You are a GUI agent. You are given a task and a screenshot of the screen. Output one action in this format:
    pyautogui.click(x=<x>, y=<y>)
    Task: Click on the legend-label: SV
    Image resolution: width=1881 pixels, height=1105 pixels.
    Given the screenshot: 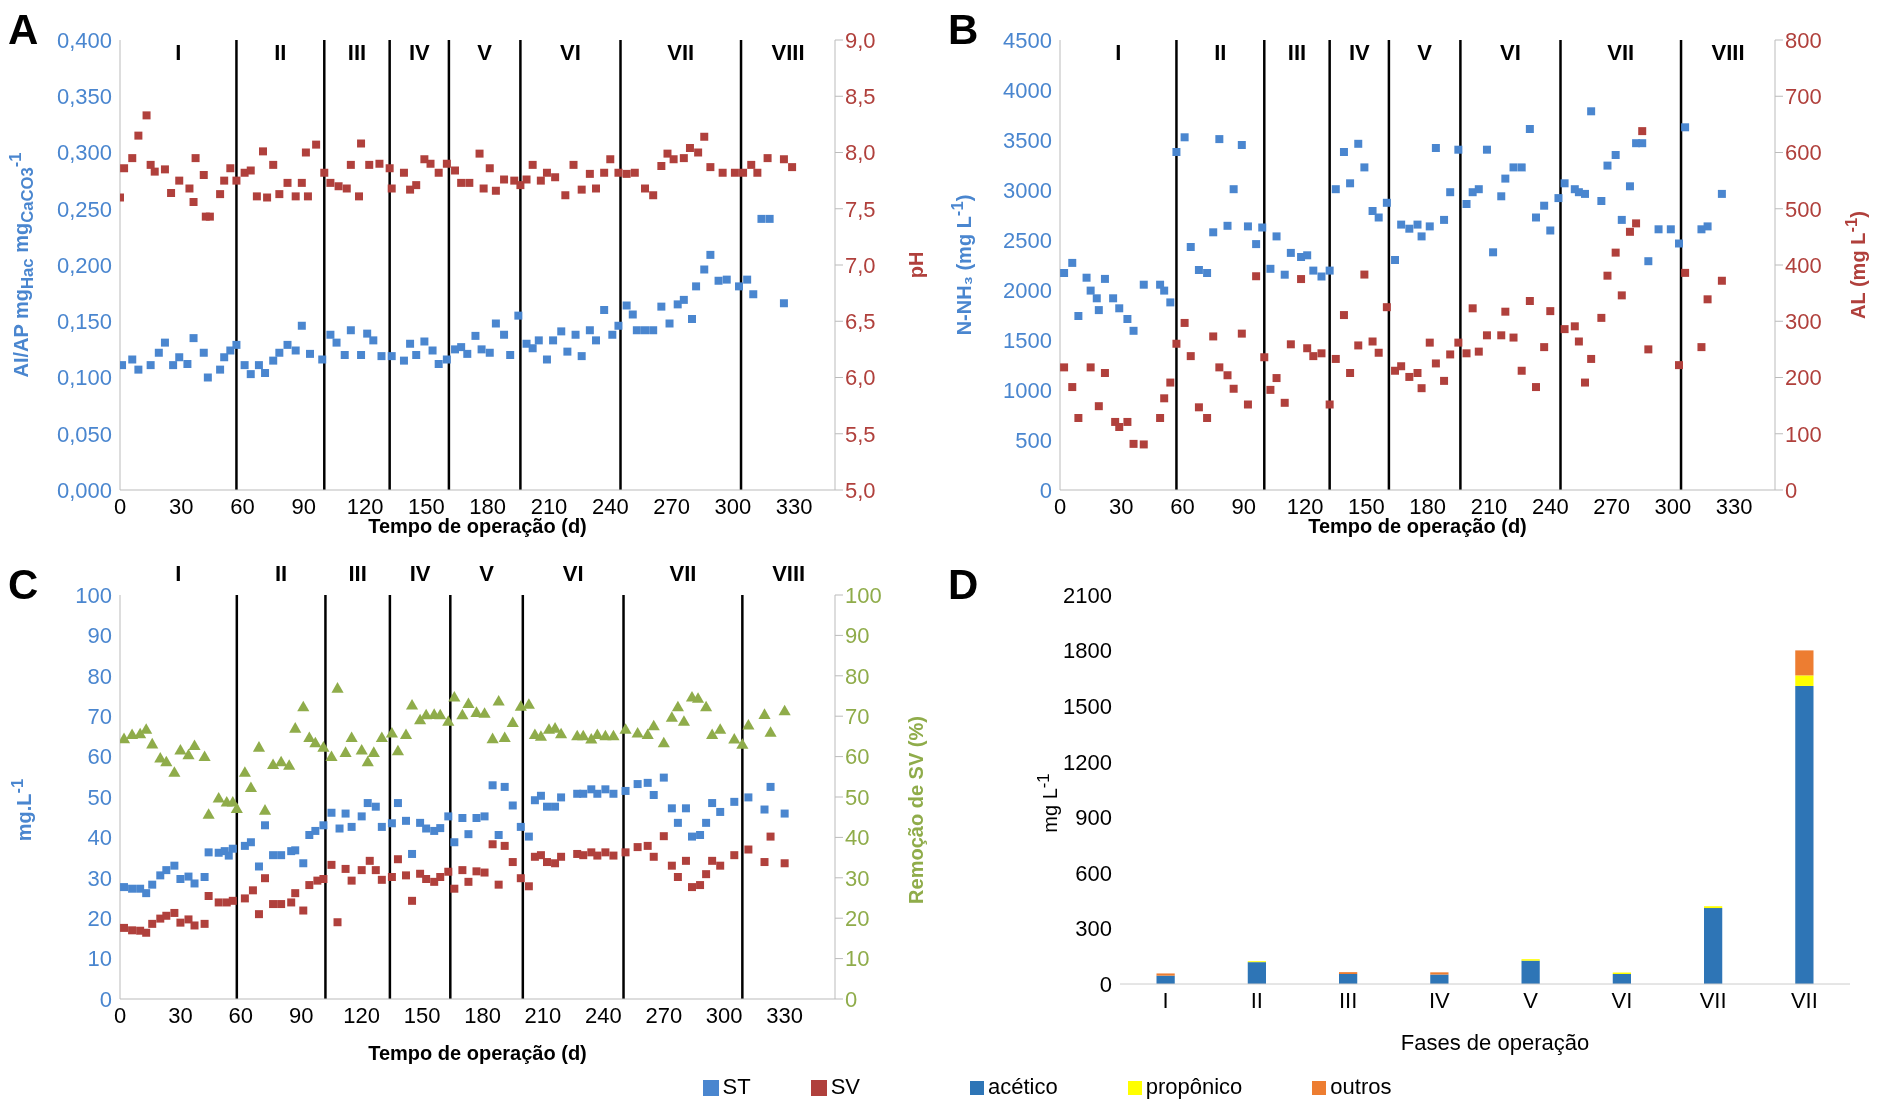 What is the action you would take?
    pyautogui.click(x=845, y=1086)
    